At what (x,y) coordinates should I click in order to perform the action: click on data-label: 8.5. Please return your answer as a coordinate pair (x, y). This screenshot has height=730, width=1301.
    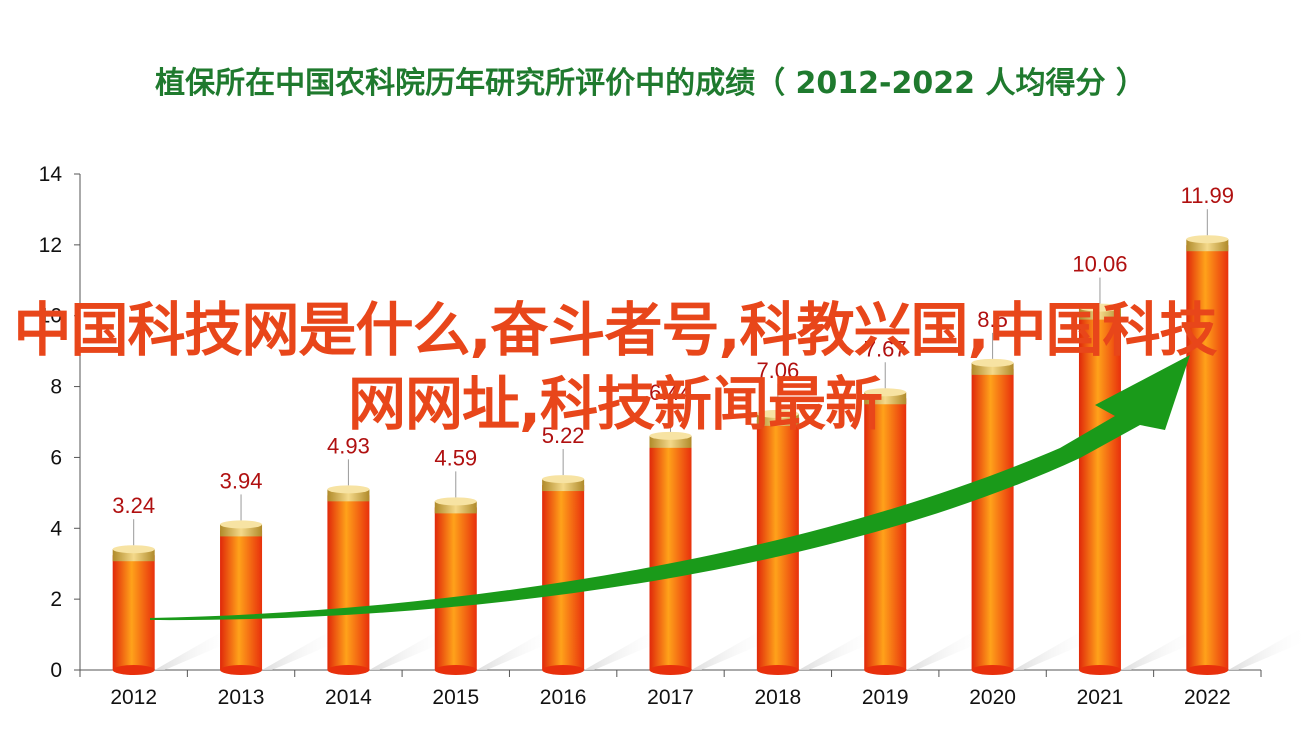
    Looking at the image, I should click on (992, 319).